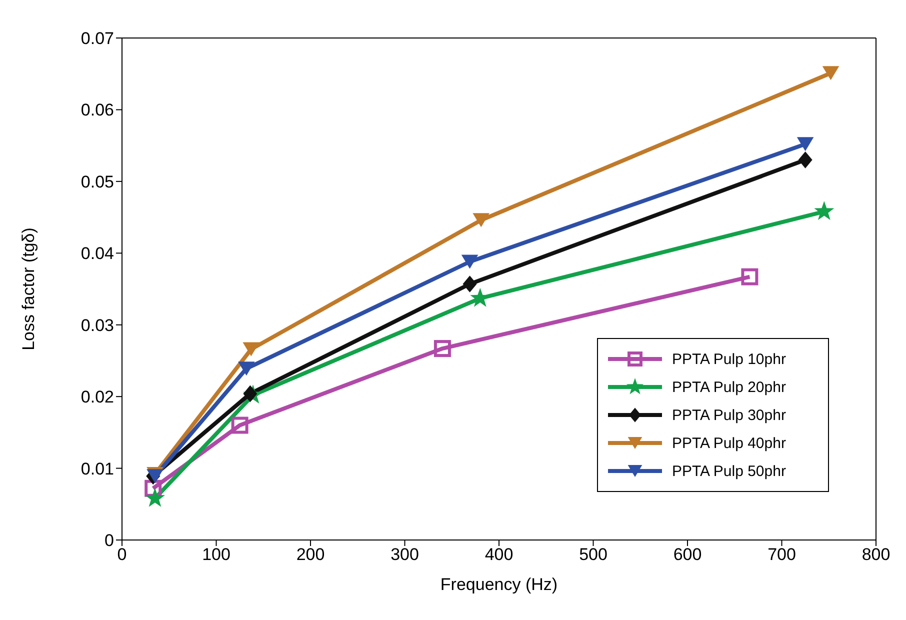  Describe the element at coordinates (97, 182) in the screenshot. I see `y-tick-label: 0.05` at that location.